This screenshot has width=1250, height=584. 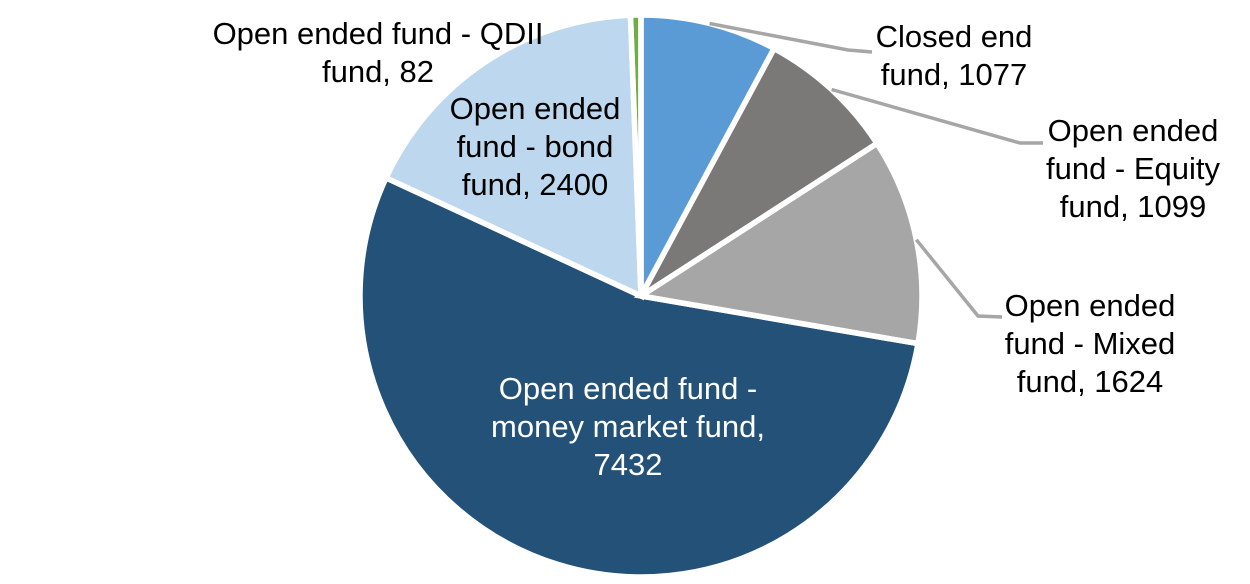 I want to click on label-line: fund - bond, so click(x=535, y=146).